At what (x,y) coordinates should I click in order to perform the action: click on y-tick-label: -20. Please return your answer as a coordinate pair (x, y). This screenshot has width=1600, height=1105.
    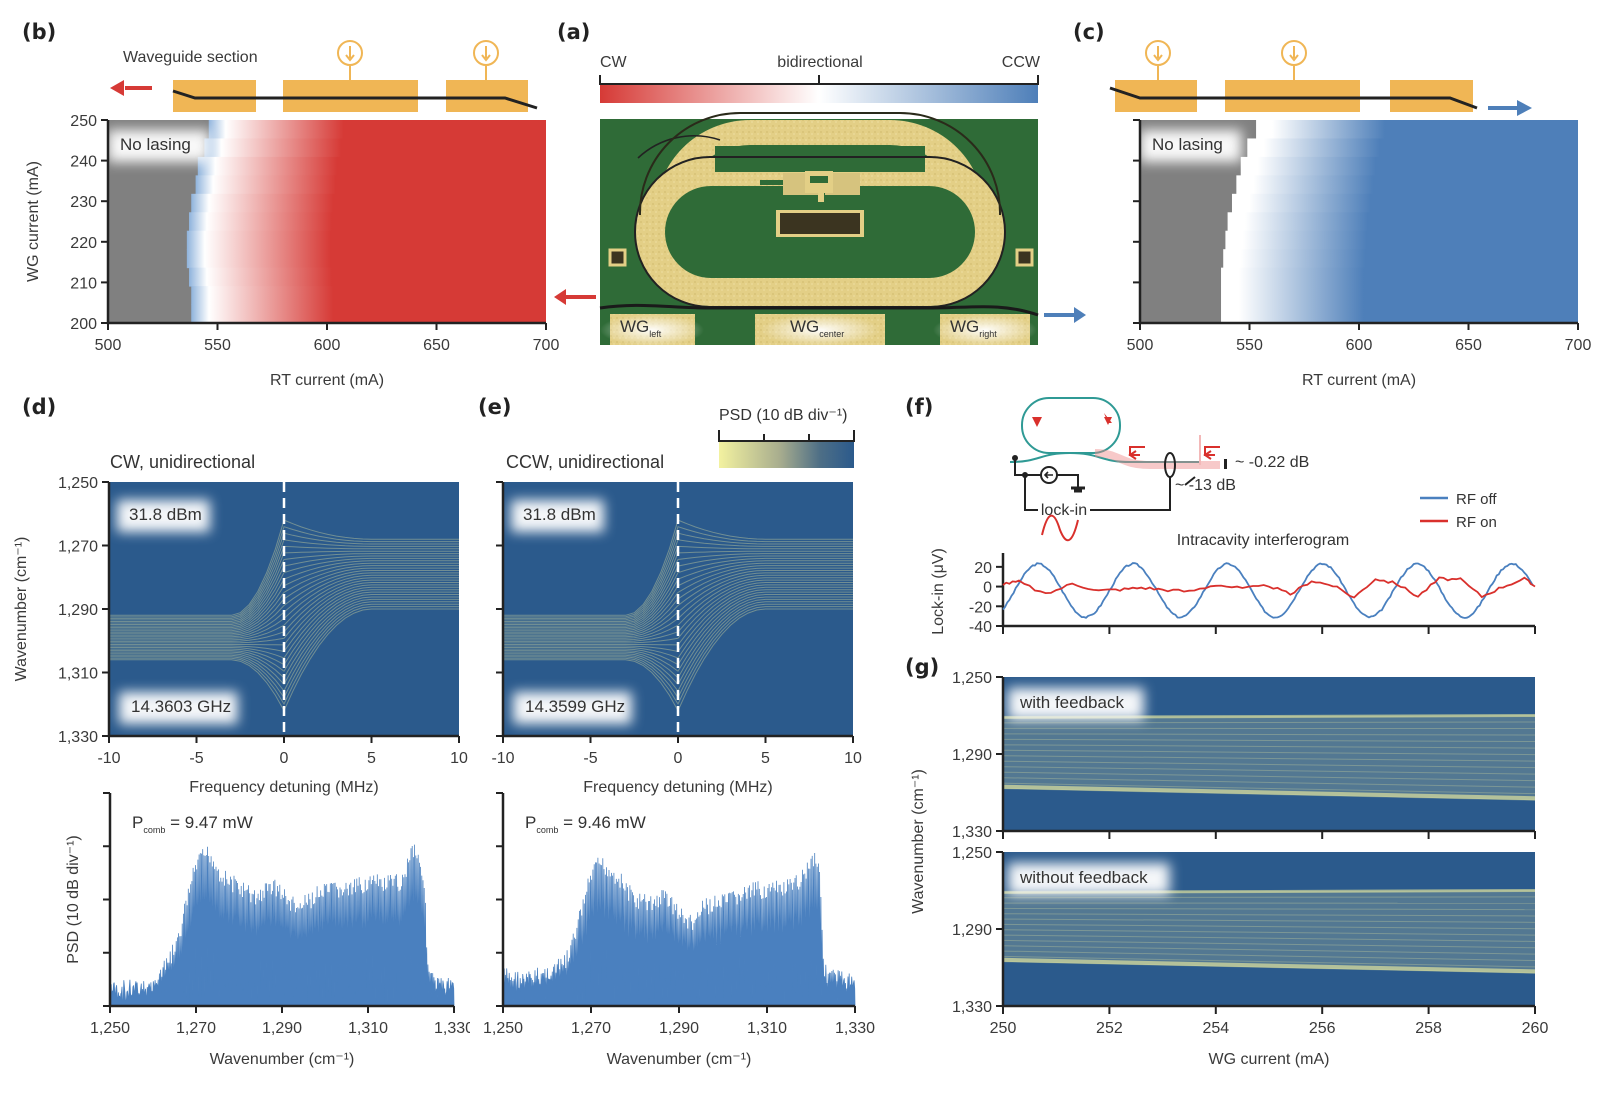
    Looking at the image, I should click on (980, 607).